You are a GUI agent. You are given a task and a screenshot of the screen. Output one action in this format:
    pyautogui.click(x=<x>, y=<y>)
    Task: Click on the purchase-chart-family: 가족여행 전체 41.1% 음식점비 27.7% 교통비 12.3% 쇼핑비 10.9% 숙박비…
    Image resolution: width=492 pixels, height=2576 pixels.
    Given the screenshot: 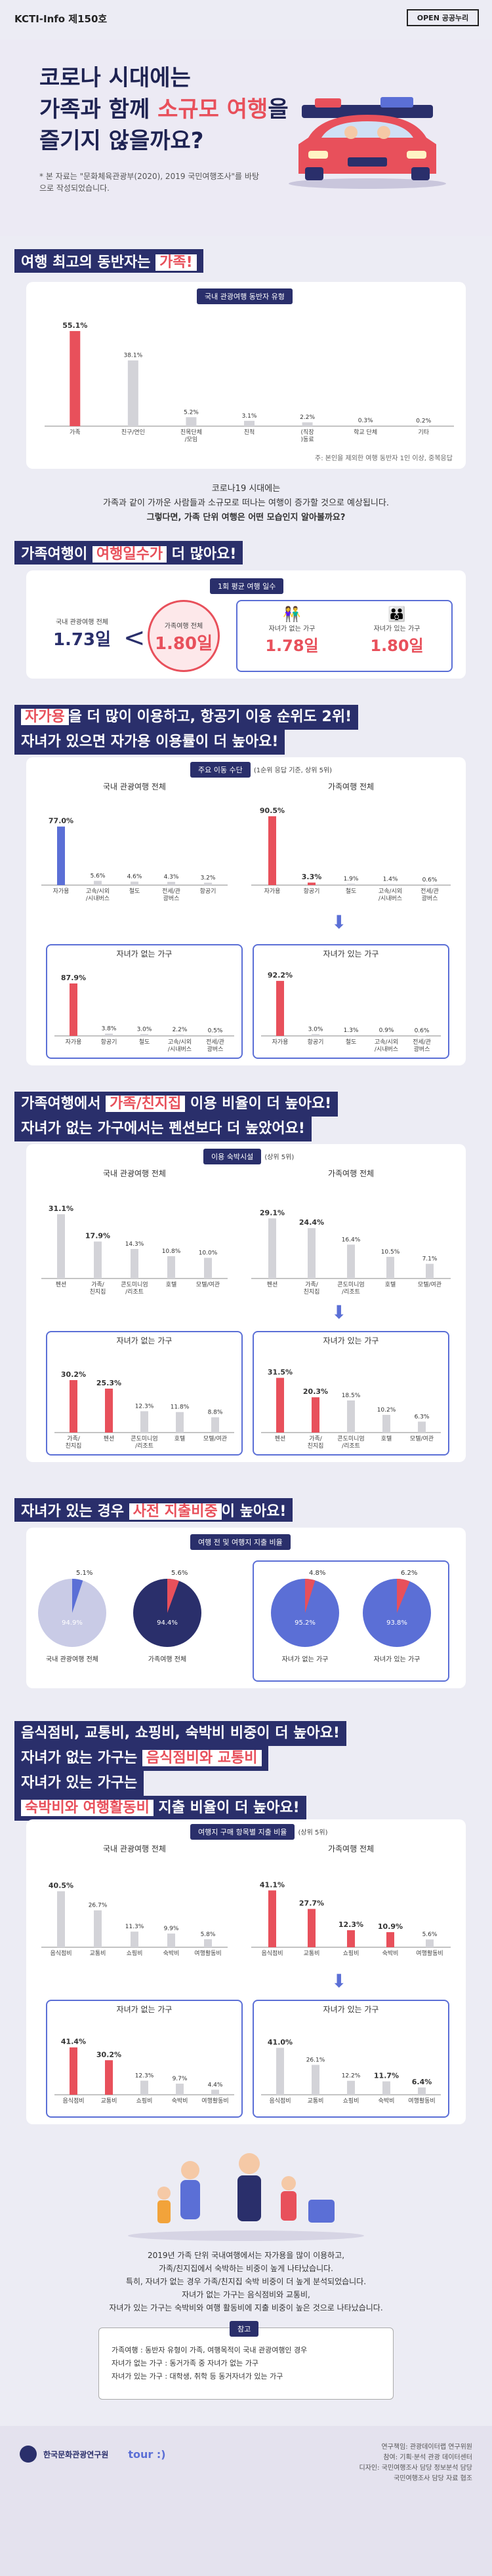 What is the action you would take?
    pyautogui.click(x=351, y=1900)
    